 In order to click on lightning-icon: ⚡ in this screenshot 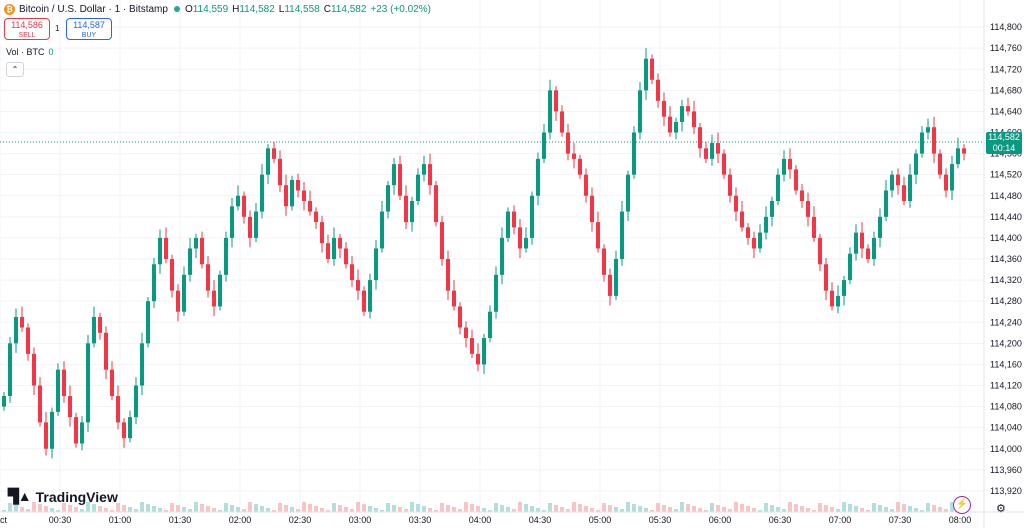, I will do `click(962, 505)`.